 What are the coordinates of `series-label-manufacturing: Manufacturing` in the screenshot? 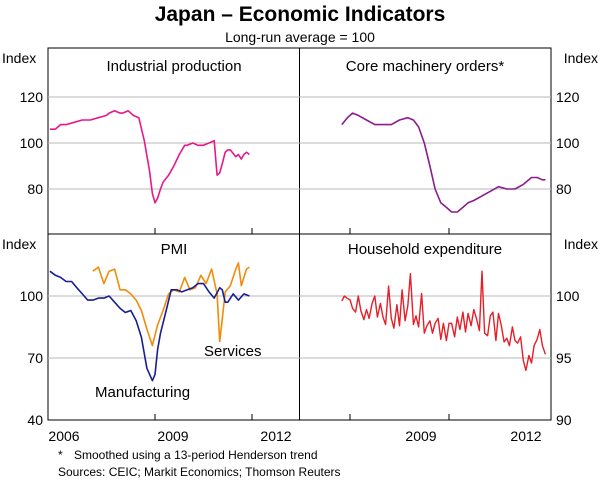 It's located at (142, 392).